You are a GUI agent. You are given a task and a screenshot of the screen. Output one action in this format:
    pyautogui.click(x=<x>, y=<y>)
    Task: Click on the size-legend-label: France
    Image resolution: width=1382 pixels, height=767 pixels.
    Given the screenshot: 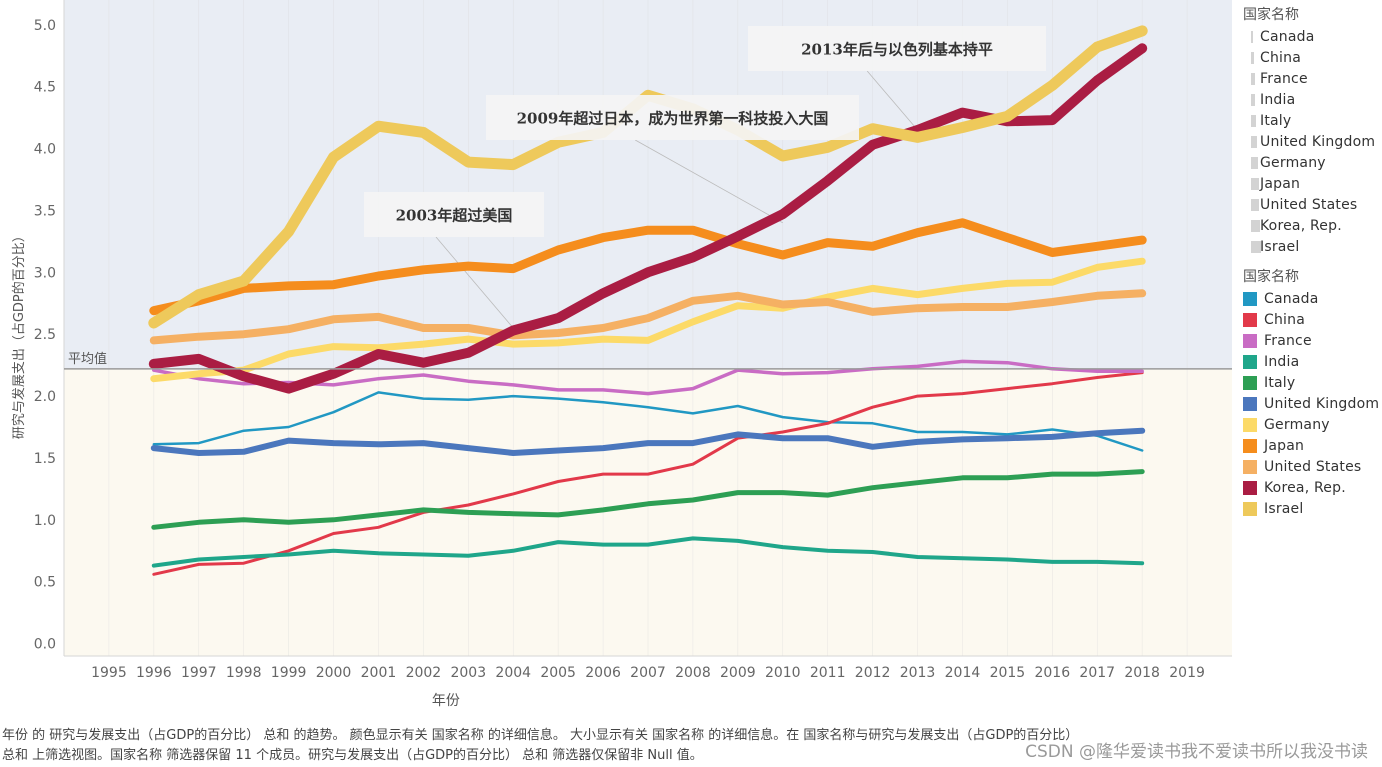 What is the action you would take?
    pyautogui.click(x=1284, y=78)
    